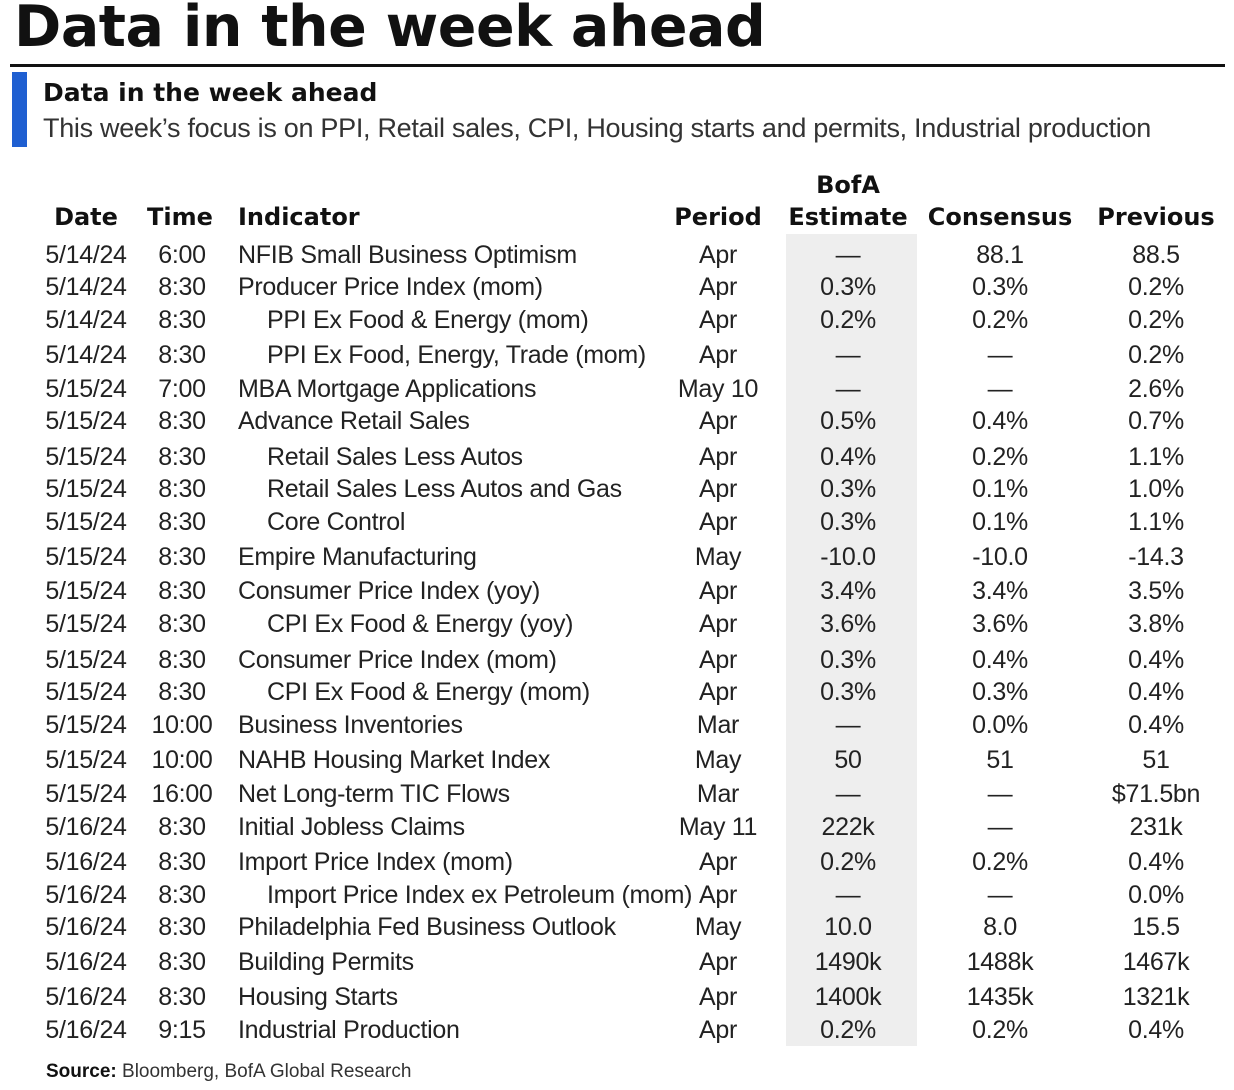 Image resolution: width=1234 pixels, height=1090 pixels. What do you see at coordinates (354, 421) in the screenshot?
I see `cell-indicator: Advance Retail Sales` at bounding box center [354, 421].